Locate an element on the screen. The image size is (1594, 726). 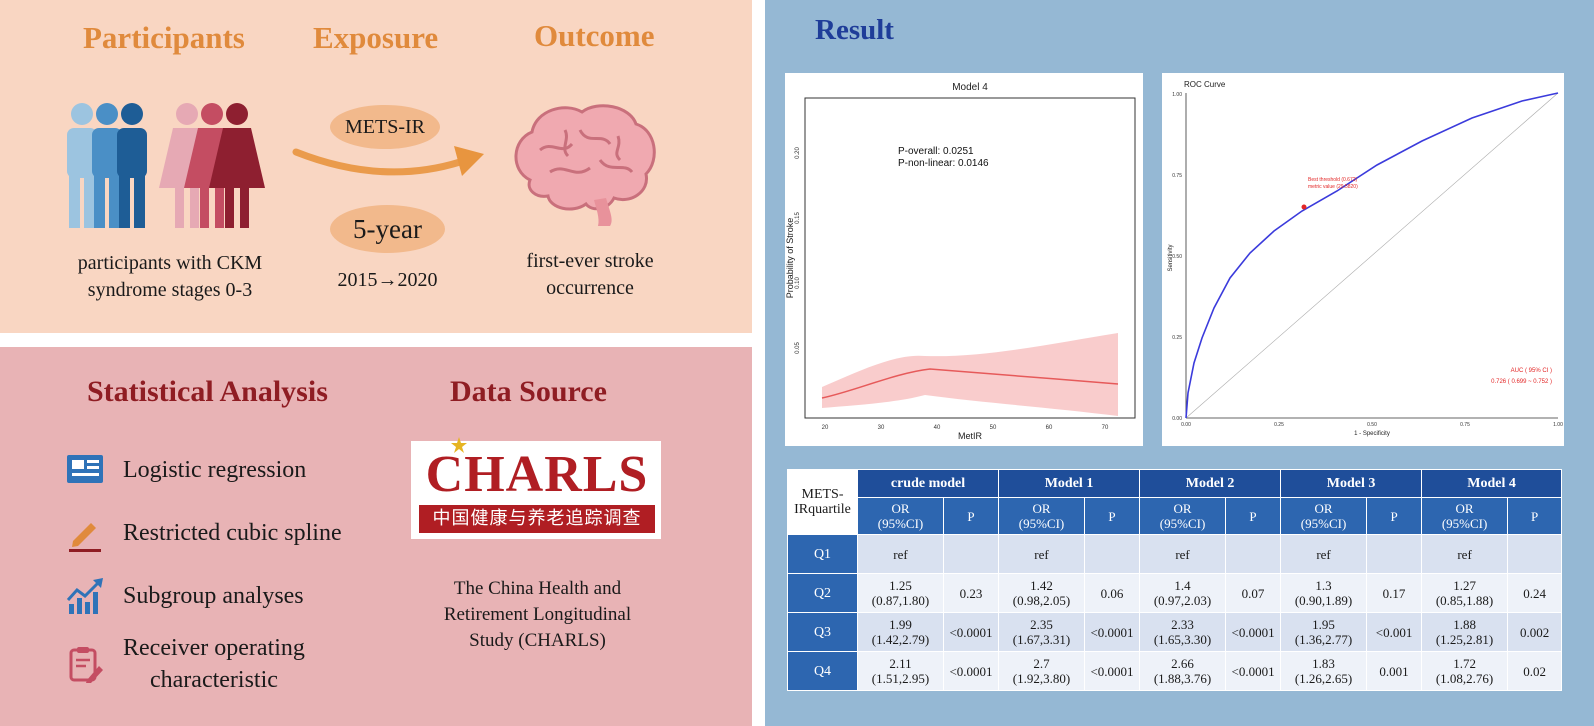
y-tick: 0.10 is located at coordinates (798, 283).